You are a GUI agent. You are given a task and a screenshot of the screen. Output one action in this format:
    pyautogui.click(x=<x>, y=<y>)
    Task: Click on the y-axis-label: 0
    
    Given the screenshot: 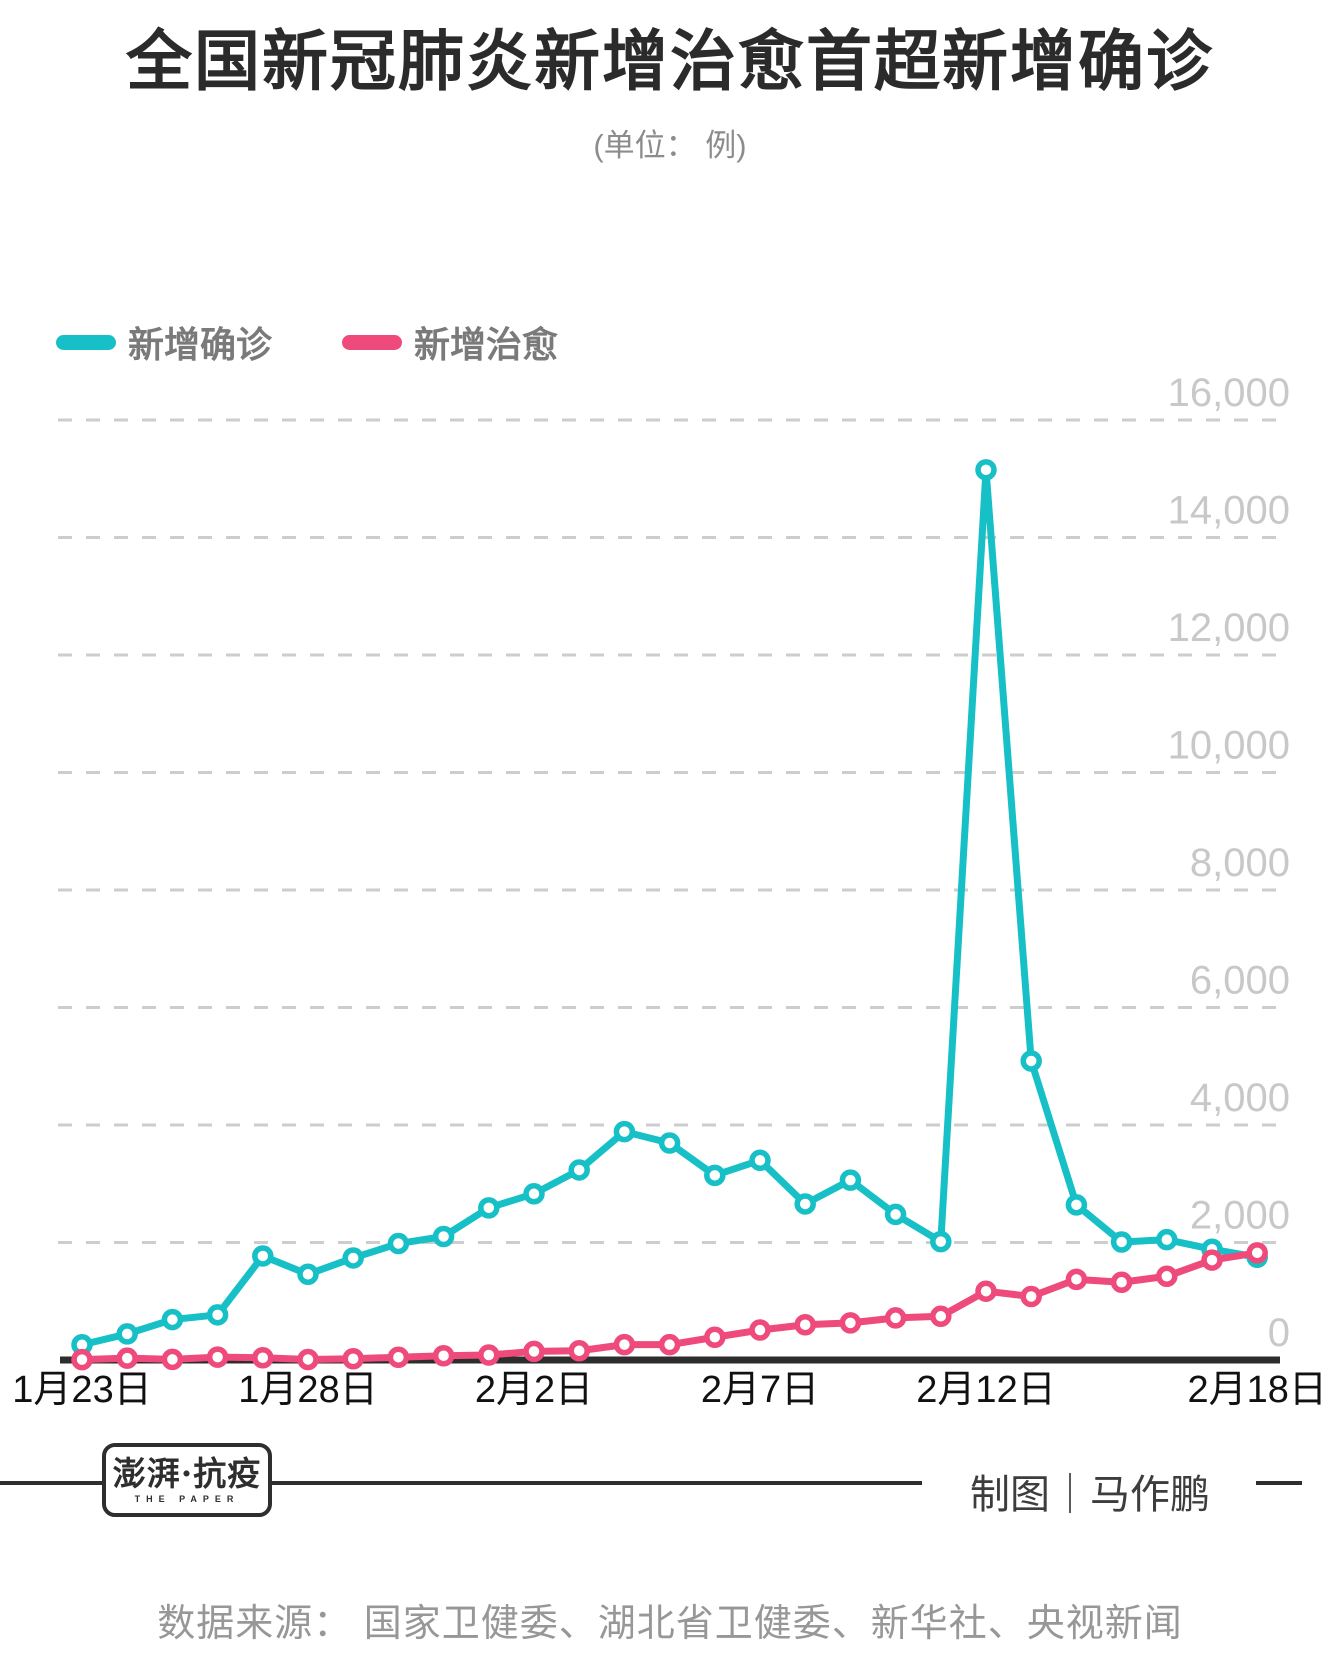 What is the action you would take?
    pyautogui.click(x=1279, y=1333)
    